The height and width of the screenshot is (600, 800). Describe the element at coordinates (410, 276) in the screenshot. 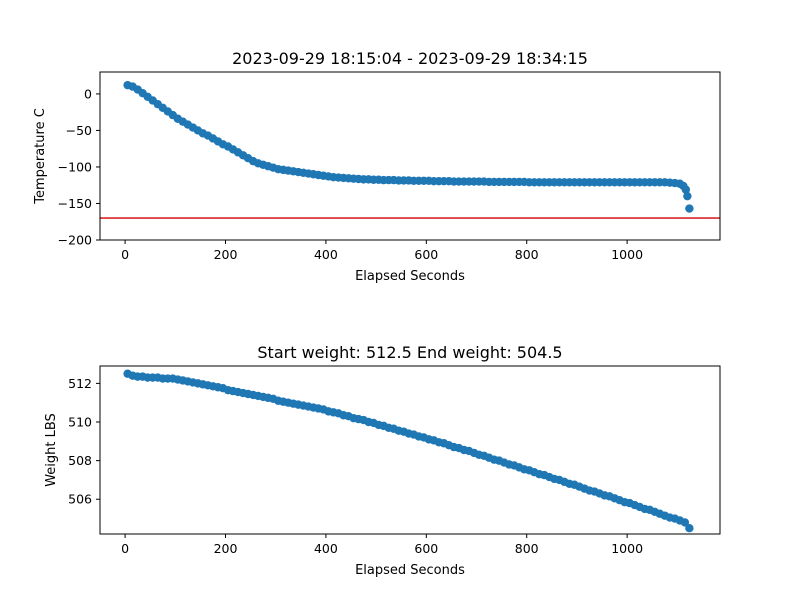

I see `temperature-x-axis-label: Elapsed Seconds` at that location.